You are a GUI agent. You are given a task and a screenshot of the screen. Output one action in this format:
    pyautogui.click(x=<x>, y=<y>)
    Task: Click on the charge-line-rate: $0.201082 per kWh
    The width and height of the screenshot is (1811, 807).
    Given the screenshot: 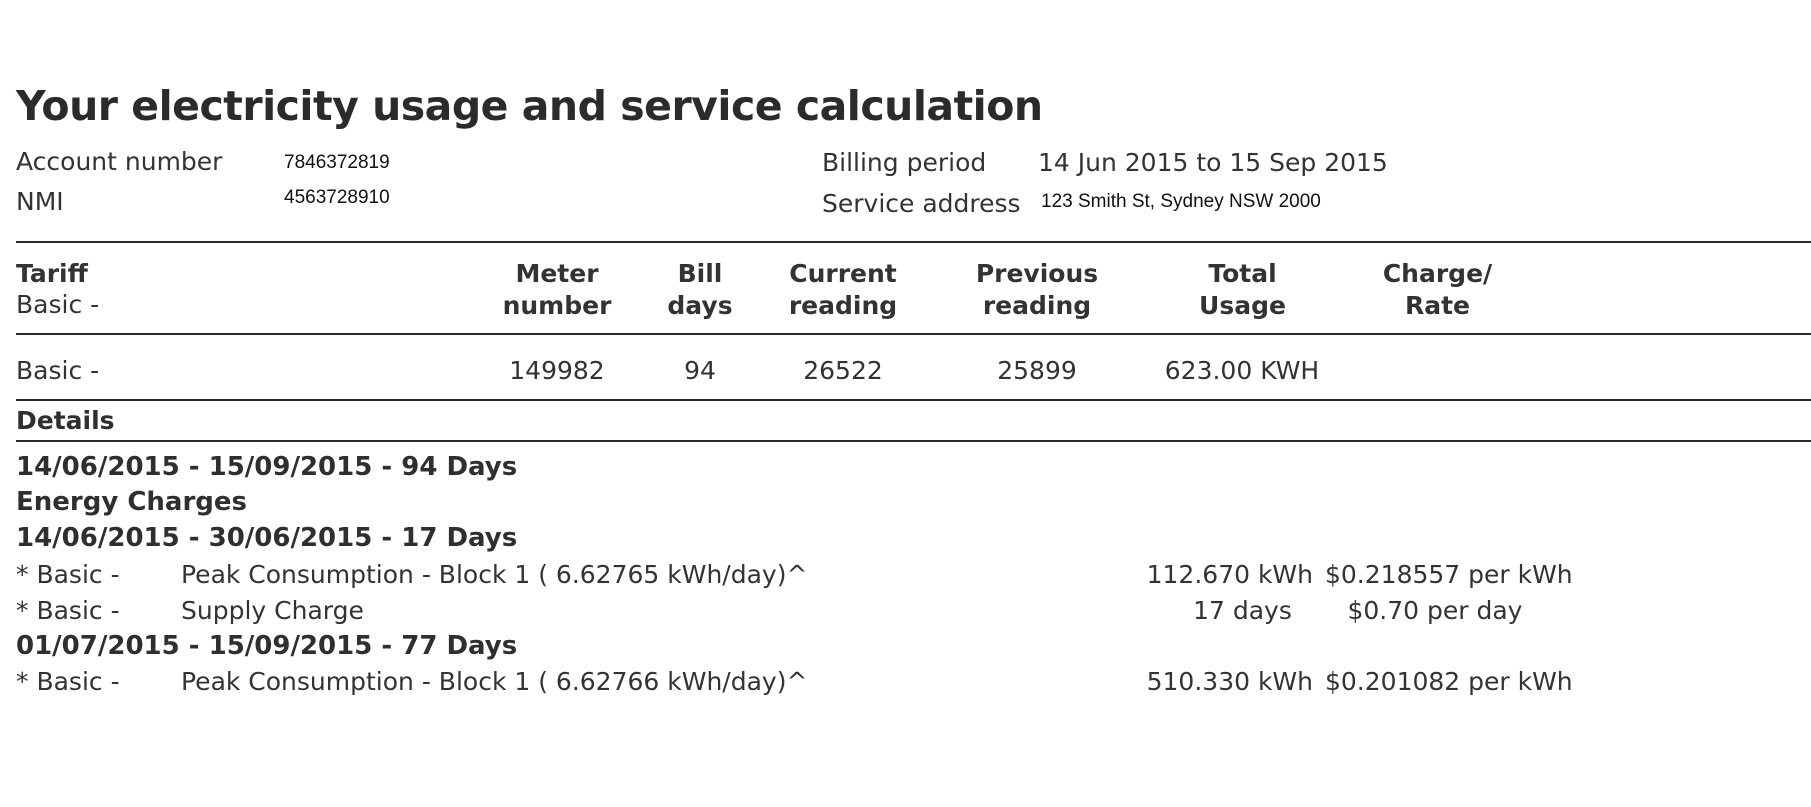 What is the action you would take?
    pyautogui.click(x=1449, y=681)
    